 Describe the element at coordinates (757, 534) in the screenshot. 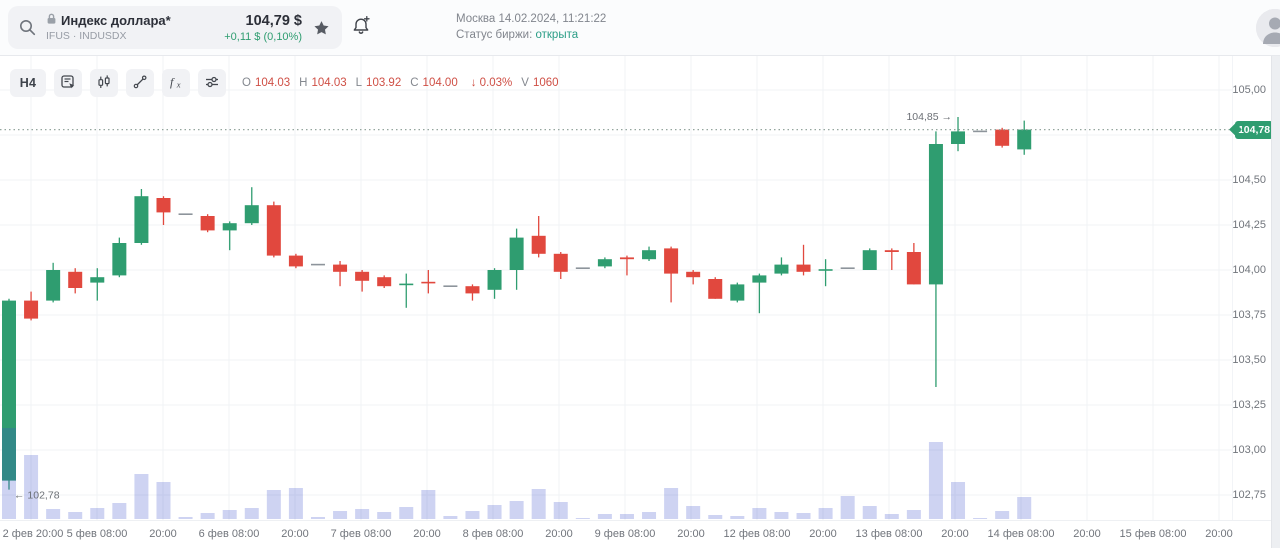

I see `time-axis-label: 12 фев 08:00` at that location.